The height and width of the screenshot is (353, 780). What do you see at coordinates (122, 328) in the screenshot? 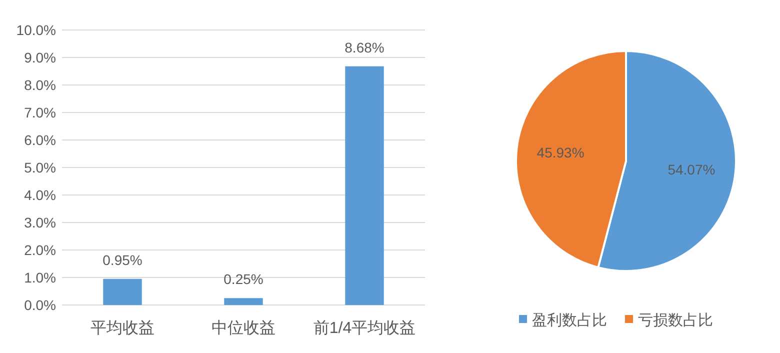
I see `x-tick-label: 平均收益` at bounding box center [122, 328].